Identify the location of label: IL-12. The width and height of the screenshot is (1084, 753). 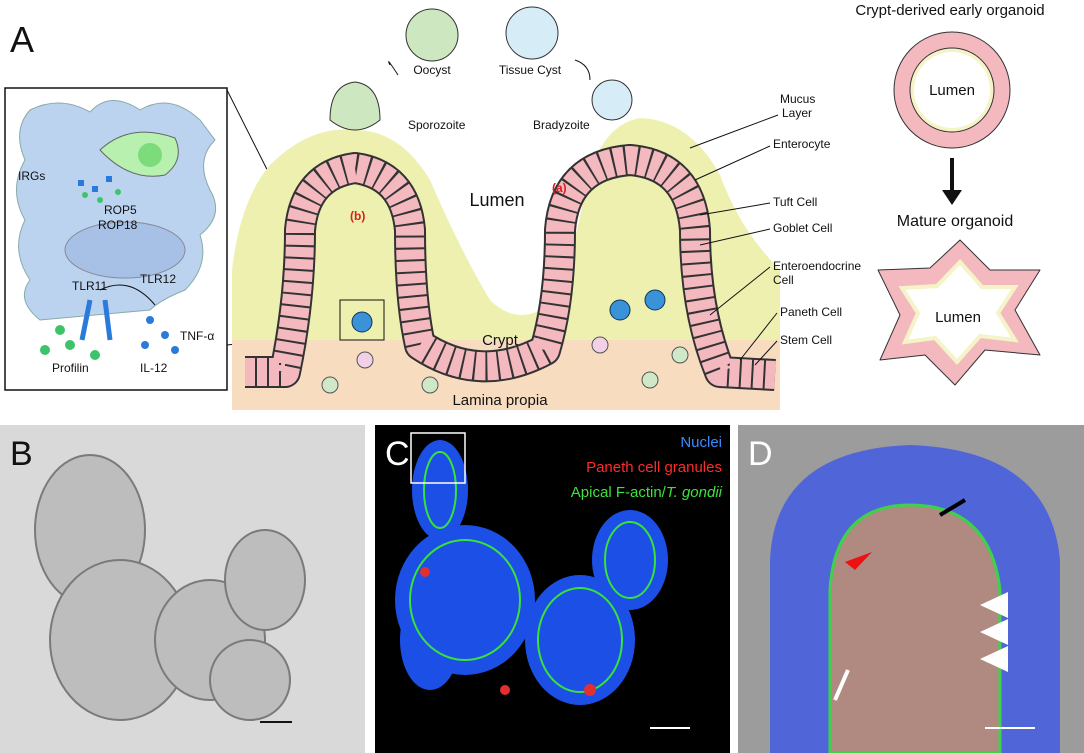
(154, 368).